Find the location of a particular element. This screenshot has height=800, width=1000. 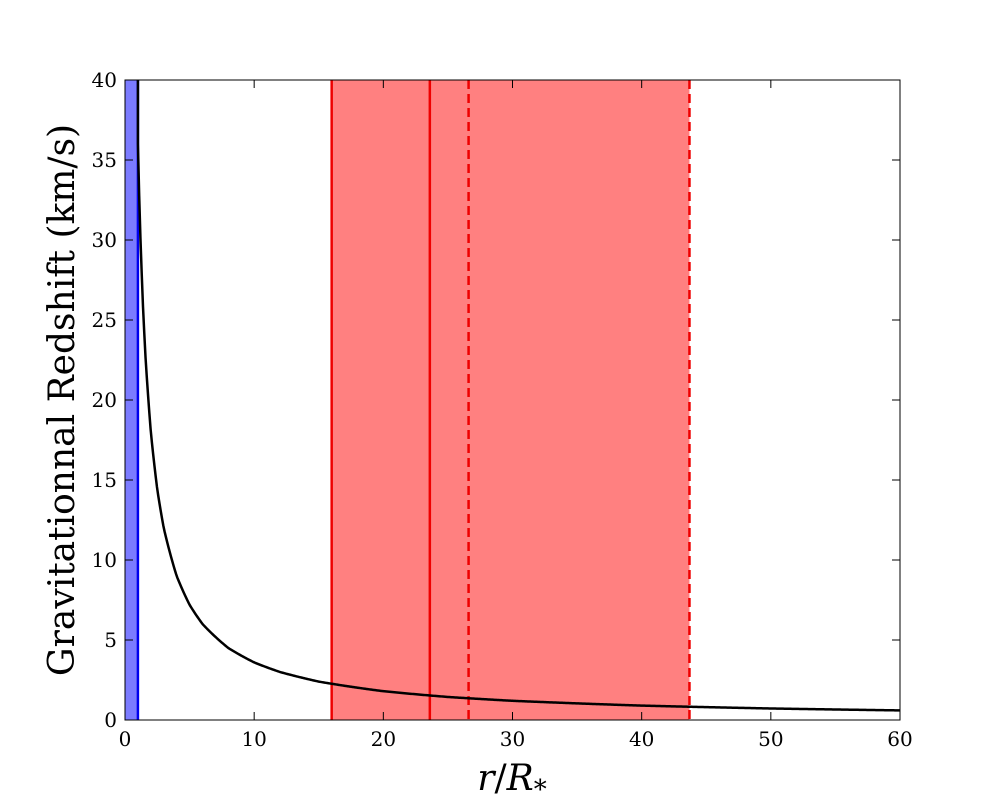

y-tick-label: 35 is located at coordinates (104, 160).